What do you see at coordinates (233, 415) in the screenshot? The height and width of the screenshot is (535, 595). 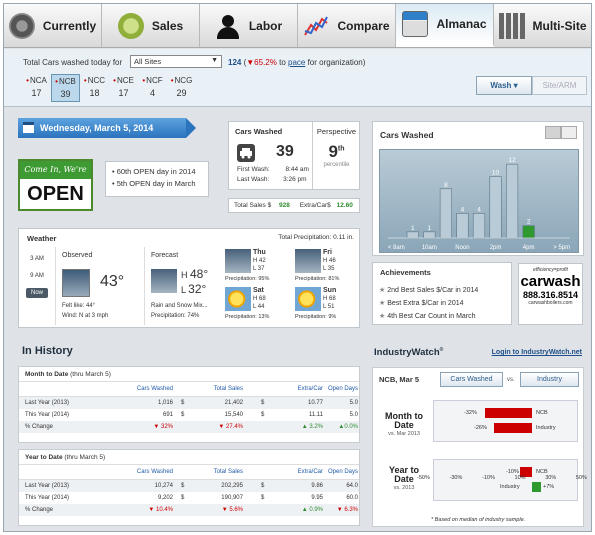 I see `sales-value: 15,540` at bounding box center [233, 415].